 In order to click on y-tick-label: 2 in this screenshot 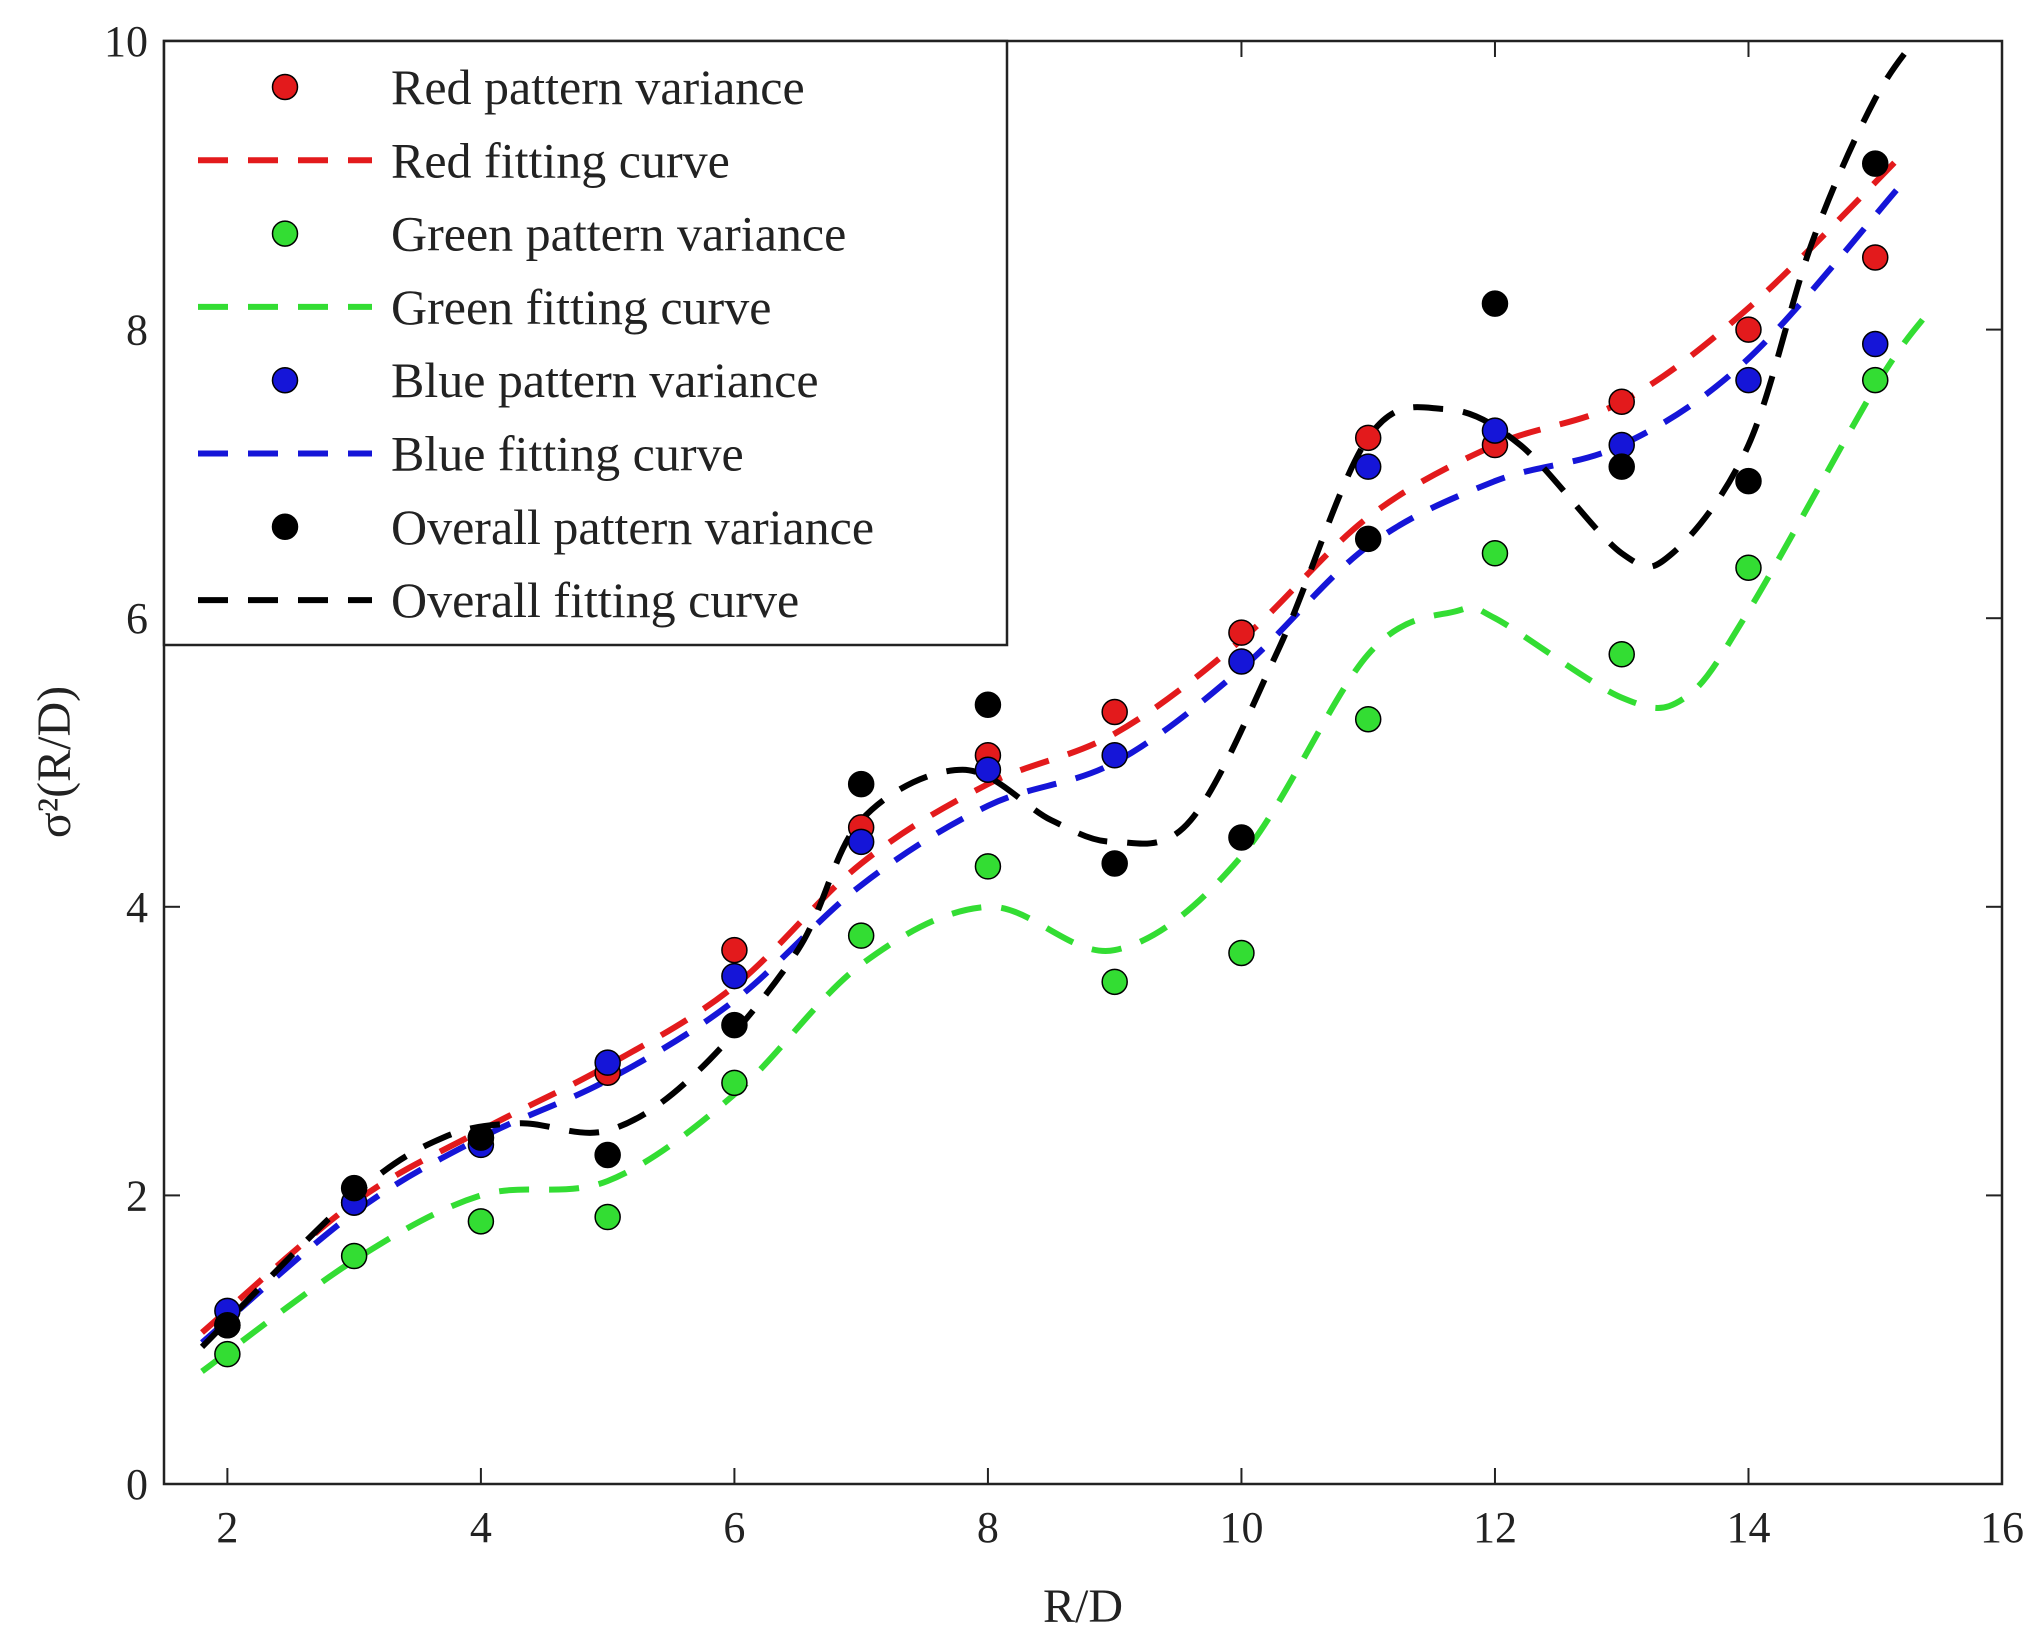, I will do `click(137, 1195)`.